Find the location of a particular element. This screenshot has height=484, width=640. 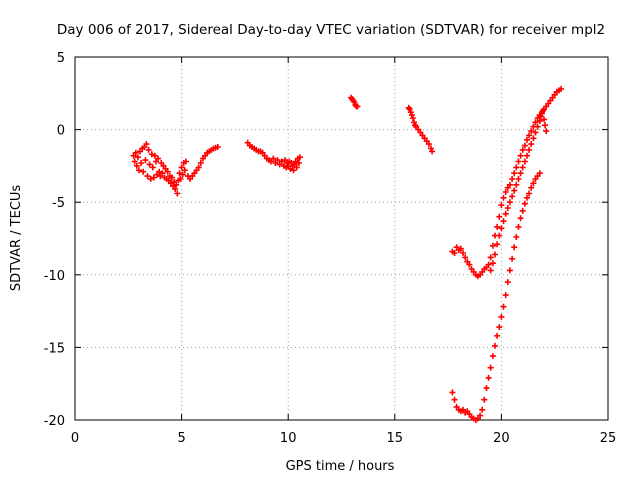

y-tick-label: 5 is located at coordinates (61, 58).